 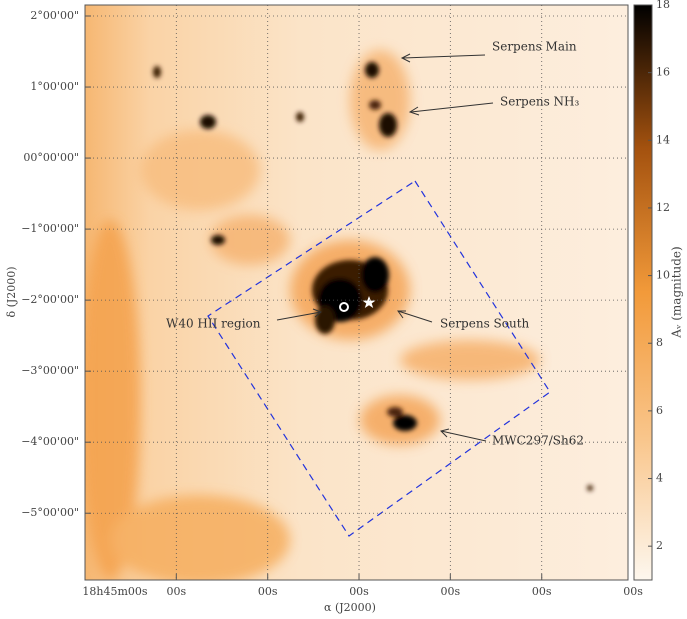 I want to click on y-tick-label: 1°00'00", so click(x=54, y=86).